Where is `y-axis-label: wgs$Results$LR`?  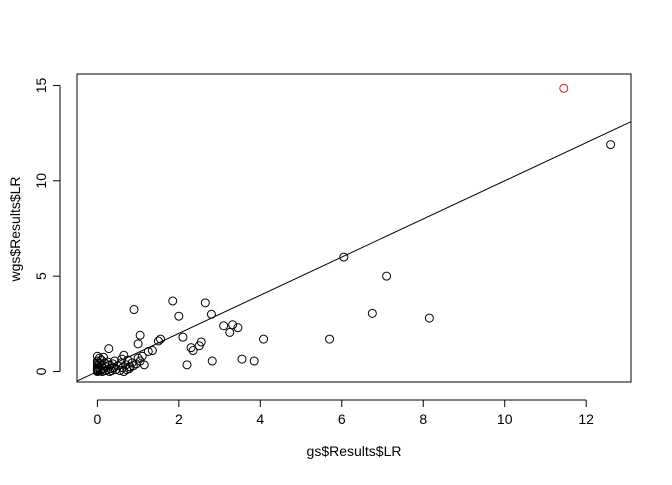 y-axis-label: wgs$Results$LR is located at coordinates (15, 229).